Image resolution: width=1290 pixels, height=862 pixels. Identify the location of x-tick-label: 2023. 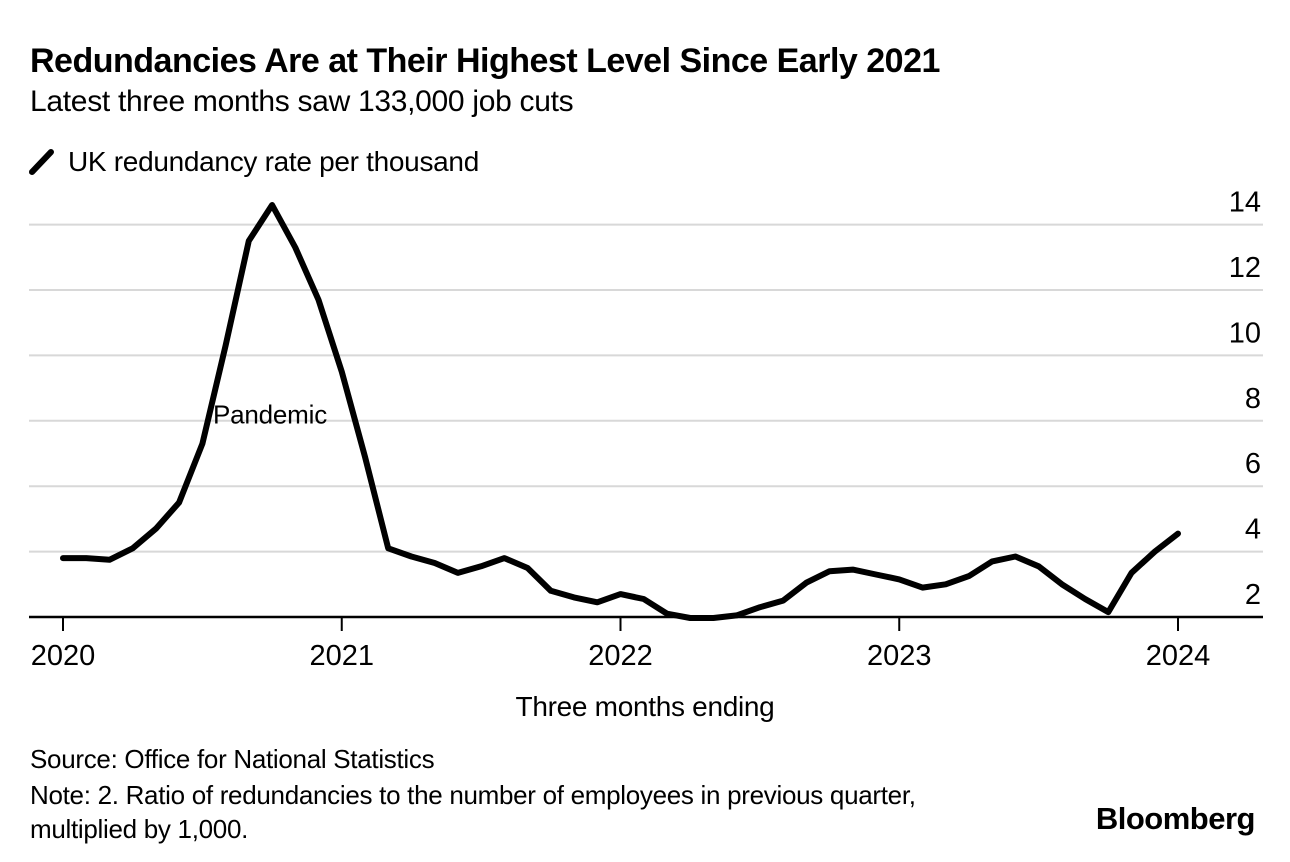
(899, 656).